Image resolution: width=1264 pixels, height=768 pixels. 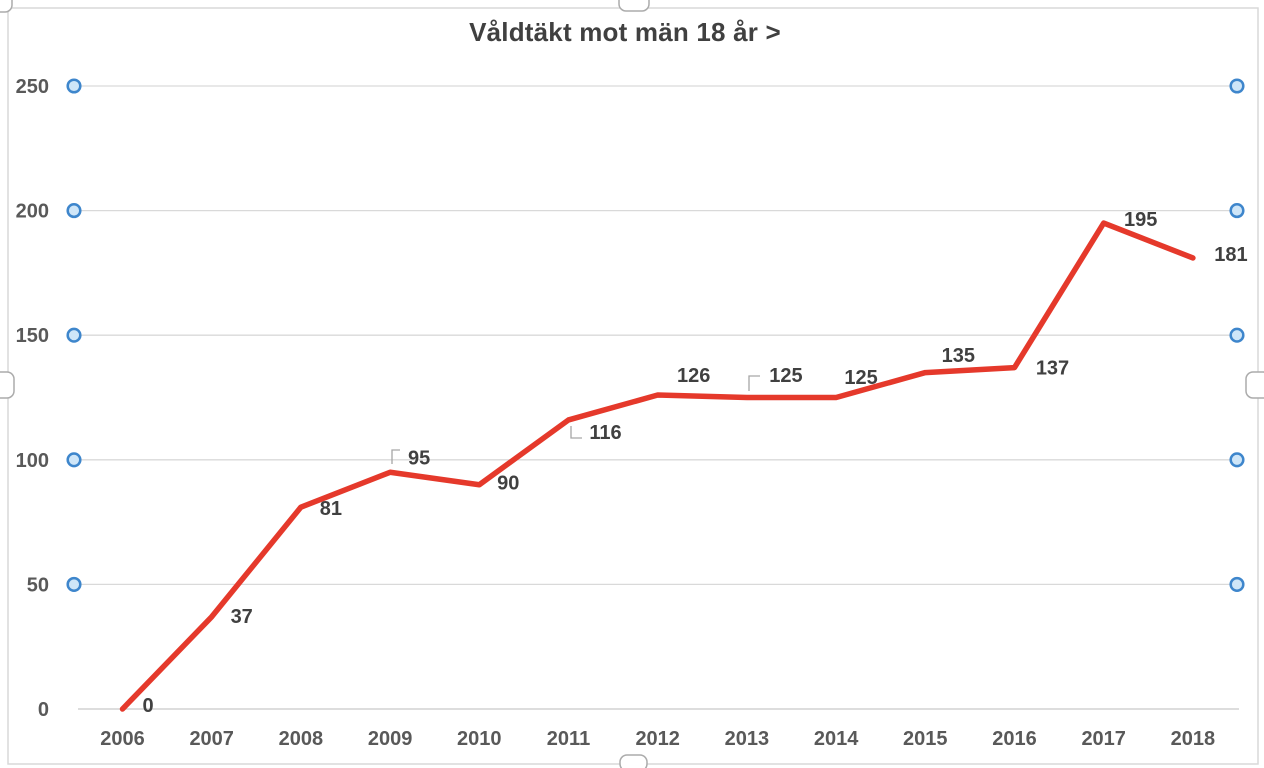 What do you see at coordinates (605, 433) in the screenshot?
I see `data-label-2011: 116` at bounding box center [605, 433].